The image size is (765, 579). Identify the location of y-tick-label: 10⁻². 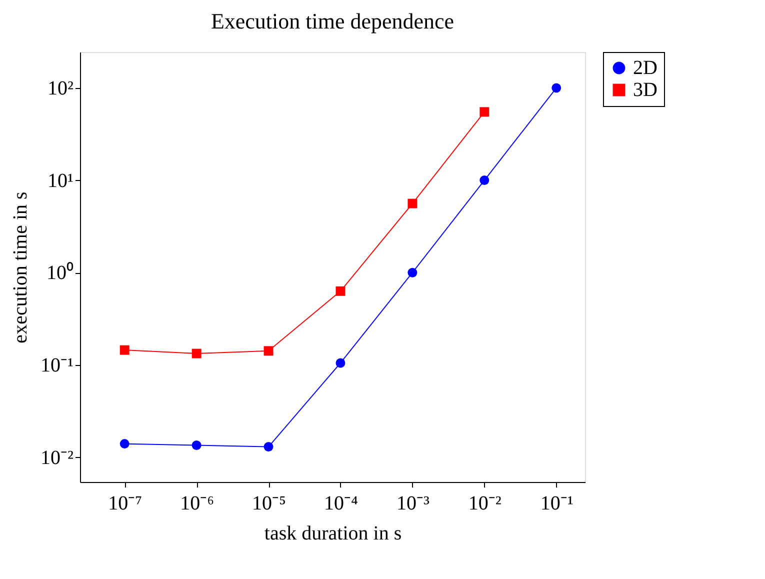
(57, 457).